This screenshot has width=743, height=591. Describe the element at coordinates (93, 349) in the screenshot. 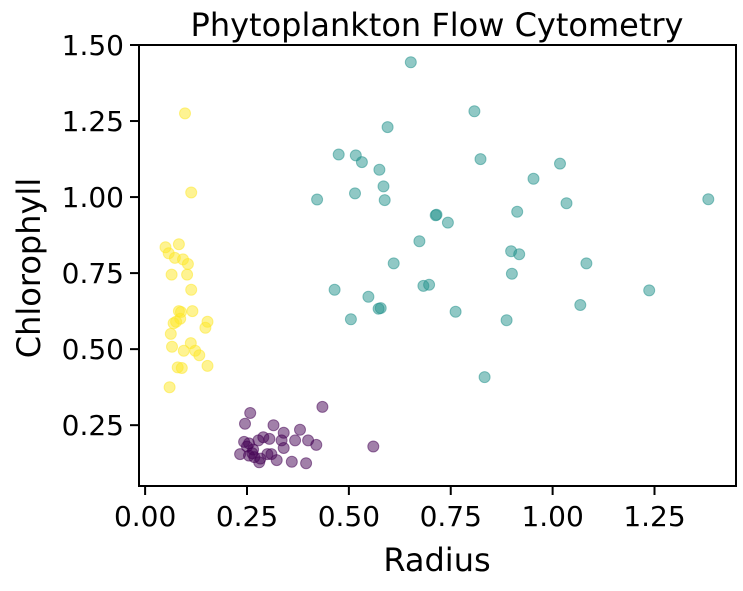

I see `y-tick-label: 0.50` at that location.